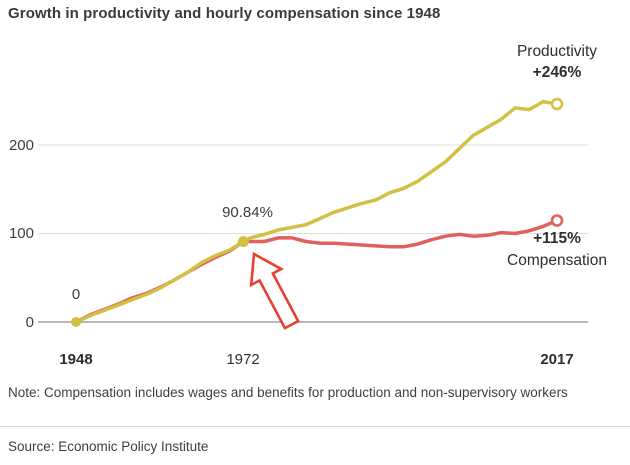 This screenshot has width=630, height=465. What do you see at coordinates (315, 426) in the screenshot?
I see `footer-divider` at bounding box center [315, 426].